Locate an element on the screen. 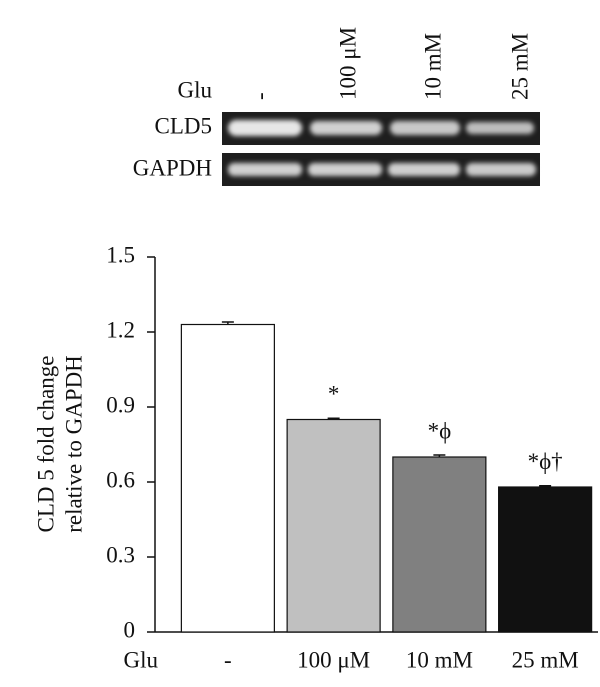  y-tick-label: 0.6 is located at coordinates (120, 479).